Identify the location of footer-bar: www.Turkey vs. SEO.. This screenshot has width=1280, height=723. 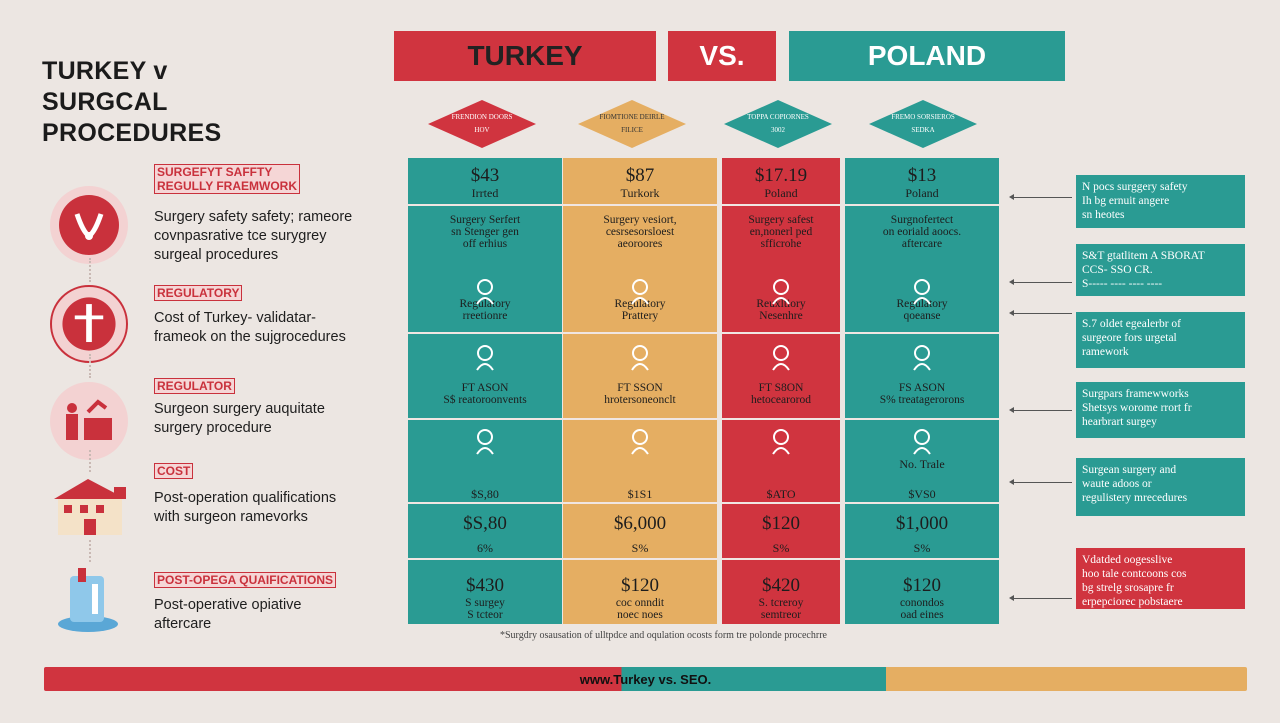
(645, 679).